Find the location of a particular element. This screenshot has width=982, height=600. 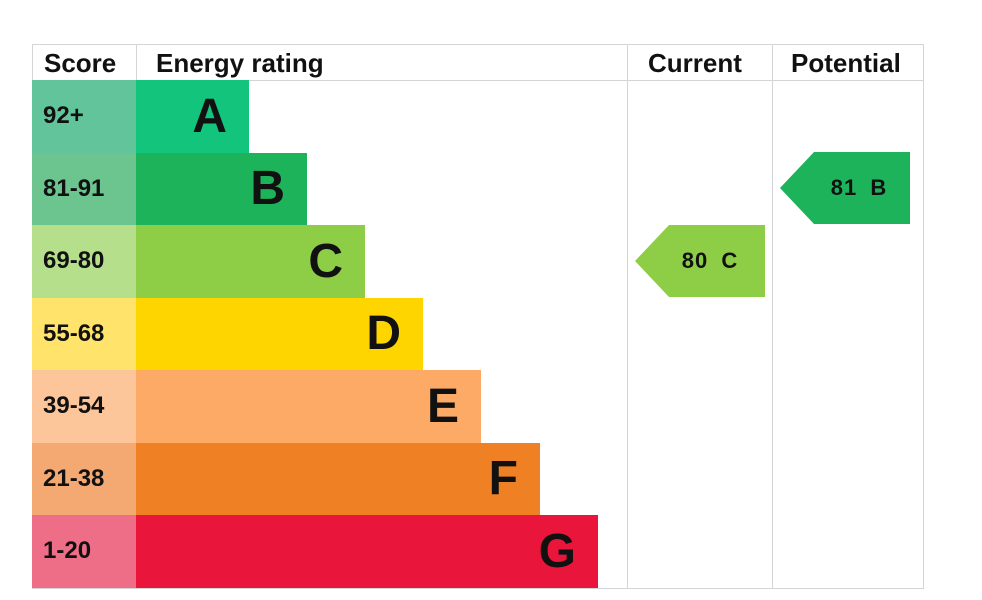

rating-bar-a: A is located at coordinates (192, 116).